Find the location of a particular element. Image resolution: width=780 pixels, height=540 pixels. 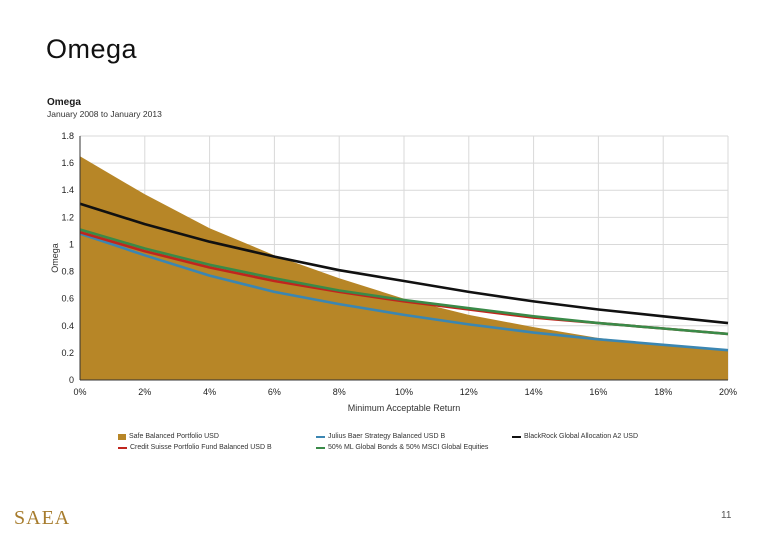

y-tick-label: 0.2 is located at coordinates (67, 353).